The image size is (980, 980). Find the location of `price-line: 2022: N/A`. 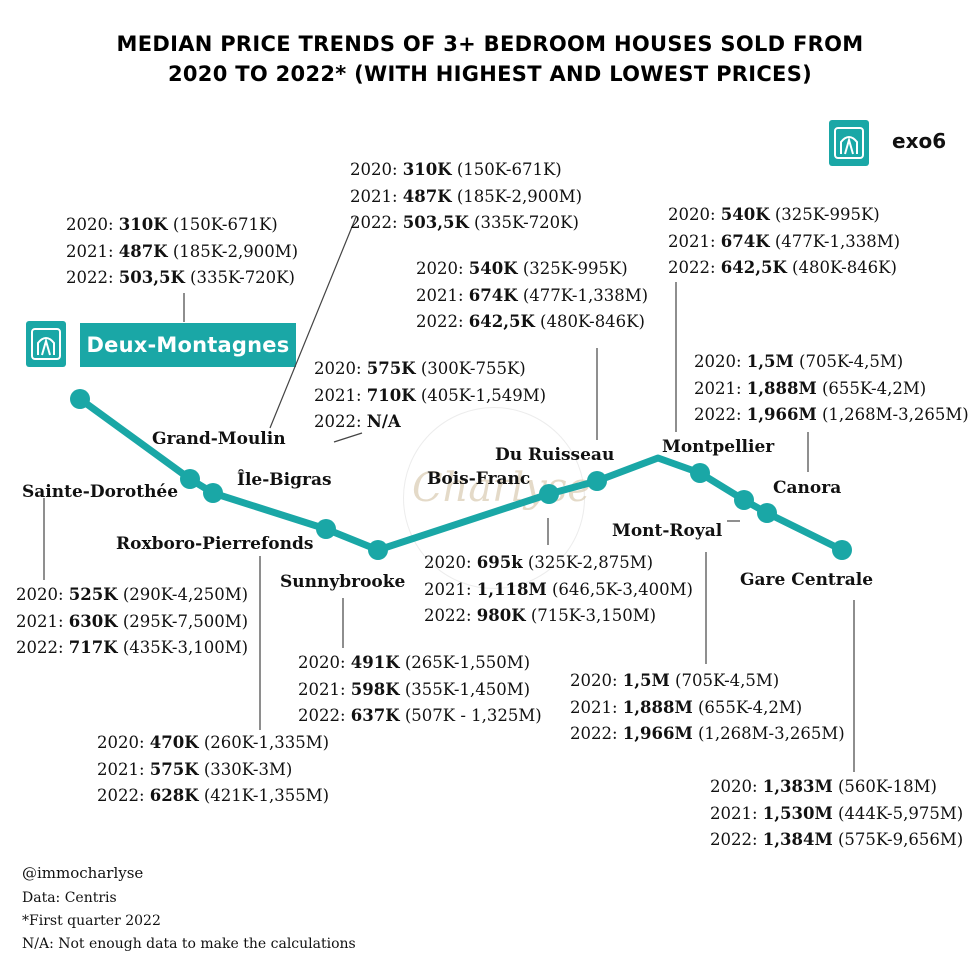

price-line: 2022: N/A is located at coordinates (430, 422).